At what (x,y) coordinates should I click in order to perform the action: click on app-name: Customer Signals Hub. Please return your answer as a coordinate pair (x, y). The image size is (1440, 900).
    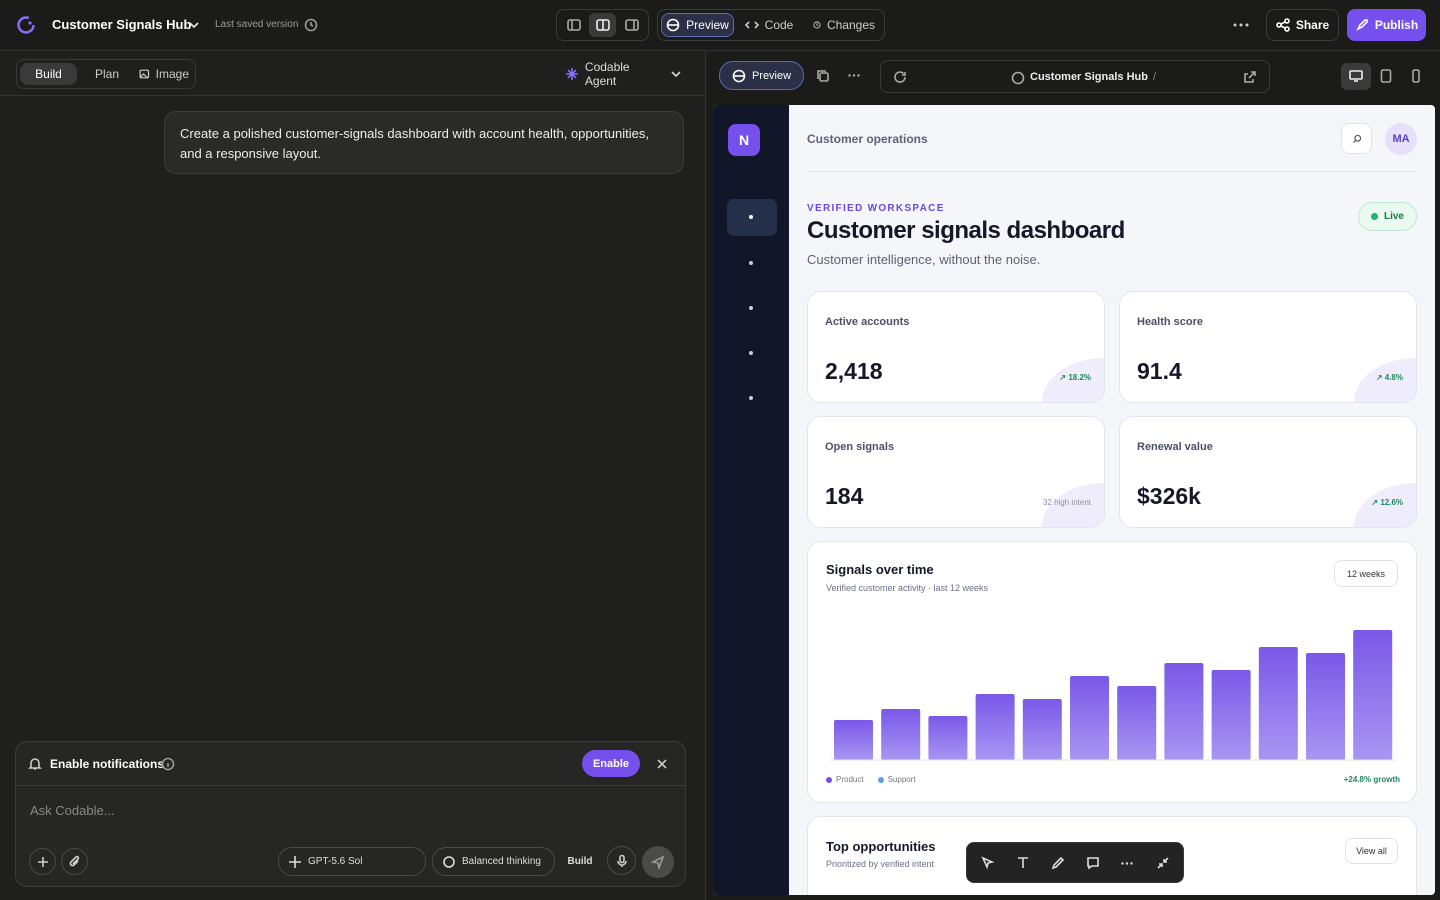
    Looking at the image, I should click on (122, 24).